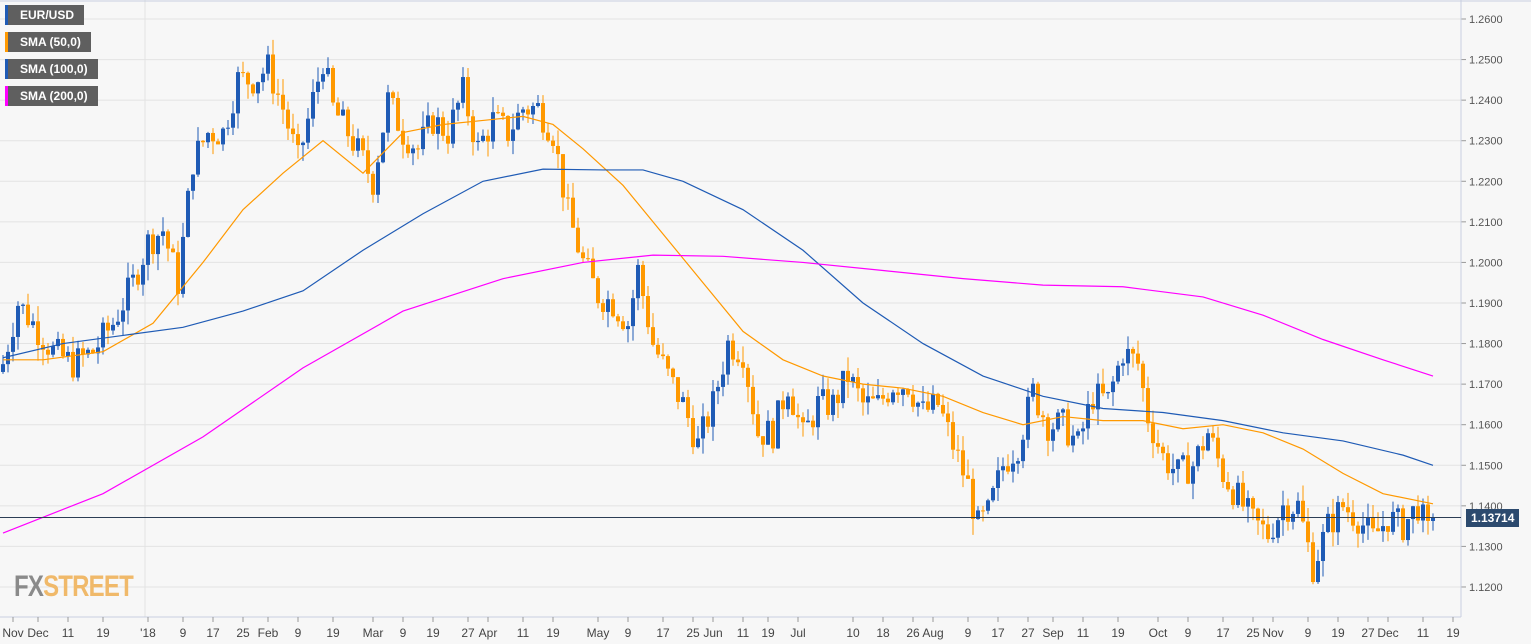 The image size is (1531, 644). Describe the element at coordinates (1486, 507) in the screenshot. I see `y-tick-label: 1.1400` at that location.